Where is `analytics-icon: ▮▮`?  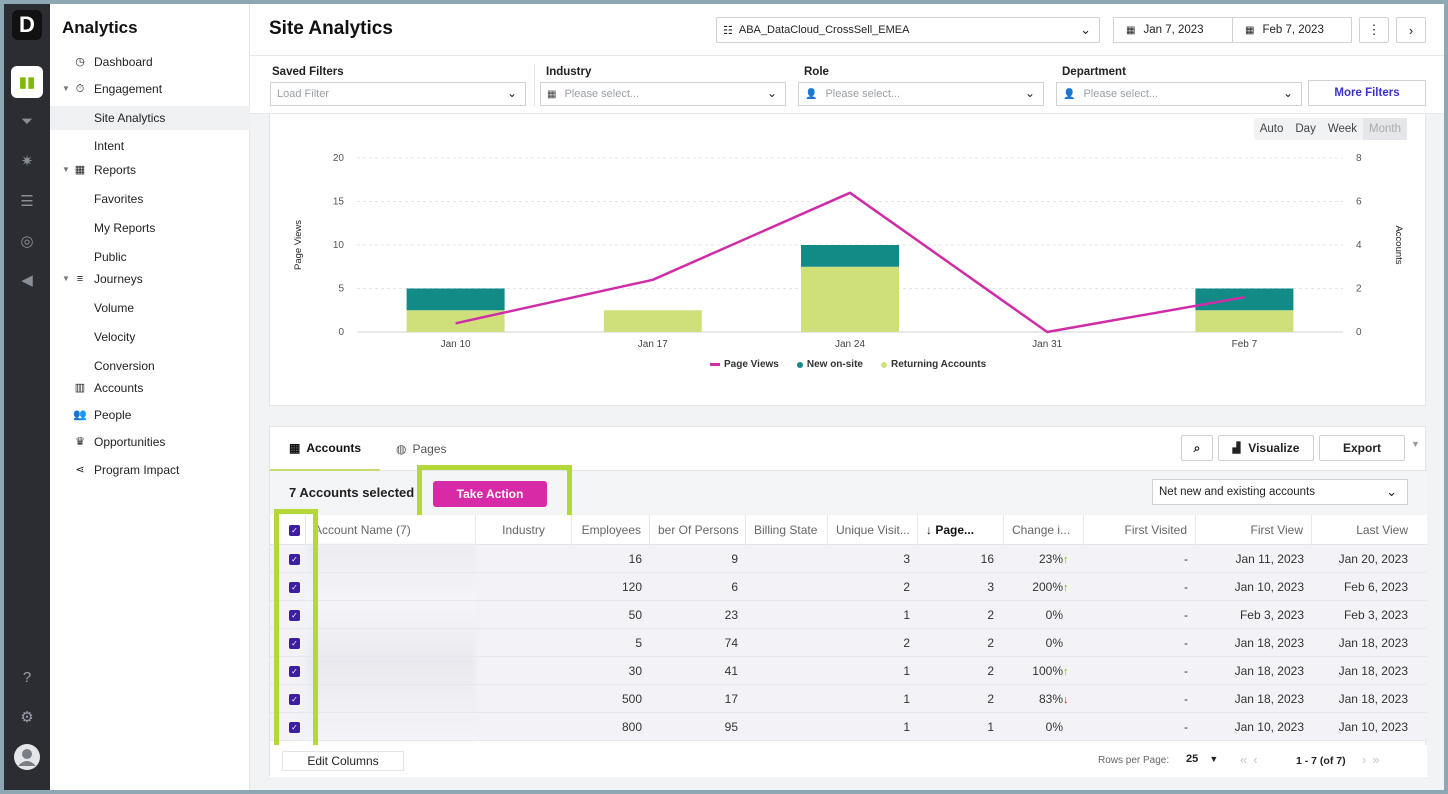 analytics-icon: ▮▮ is located at coordinates (27, 82).